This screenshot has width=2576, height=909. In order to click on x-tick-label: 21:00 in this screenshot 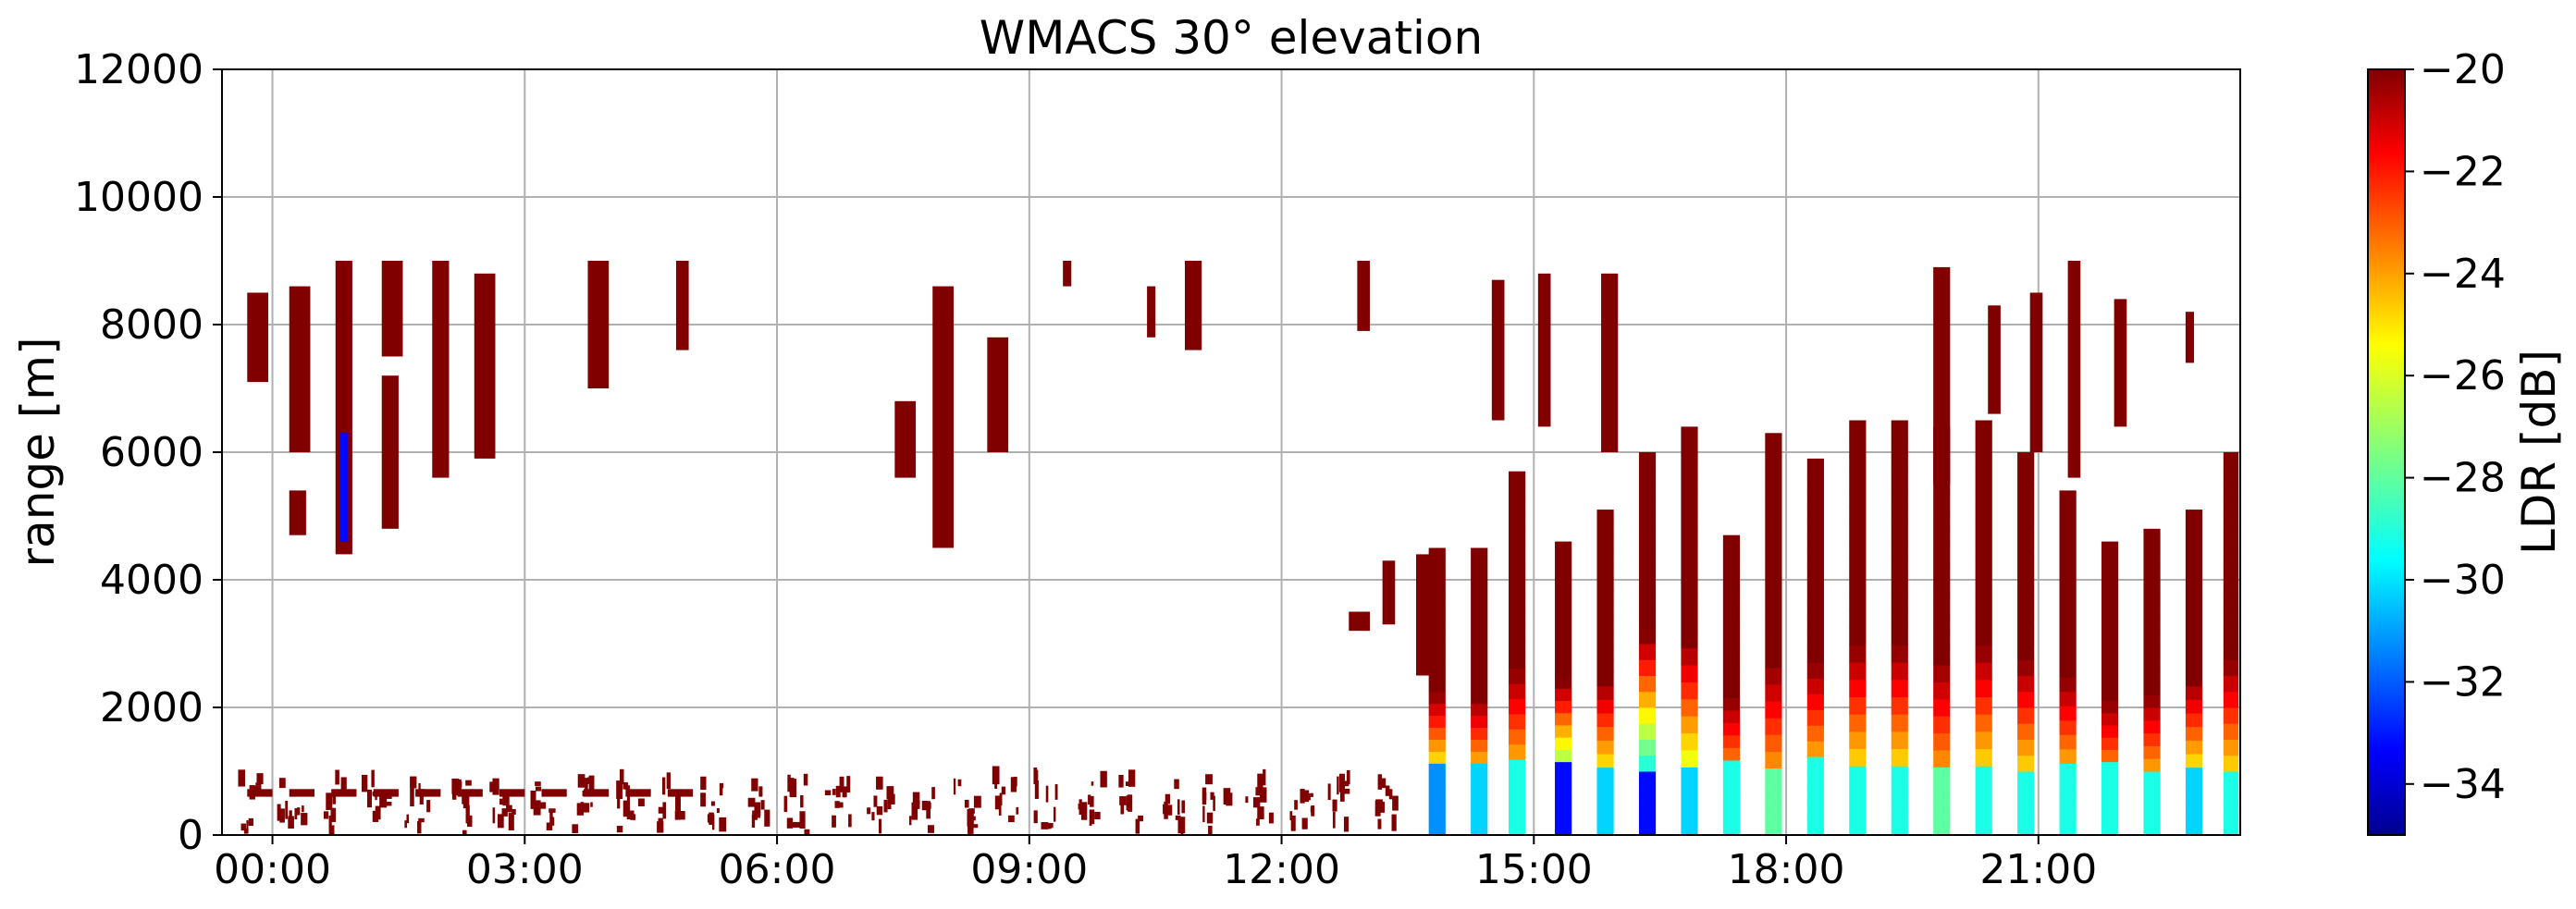, I will do `click(2038, 869)`.